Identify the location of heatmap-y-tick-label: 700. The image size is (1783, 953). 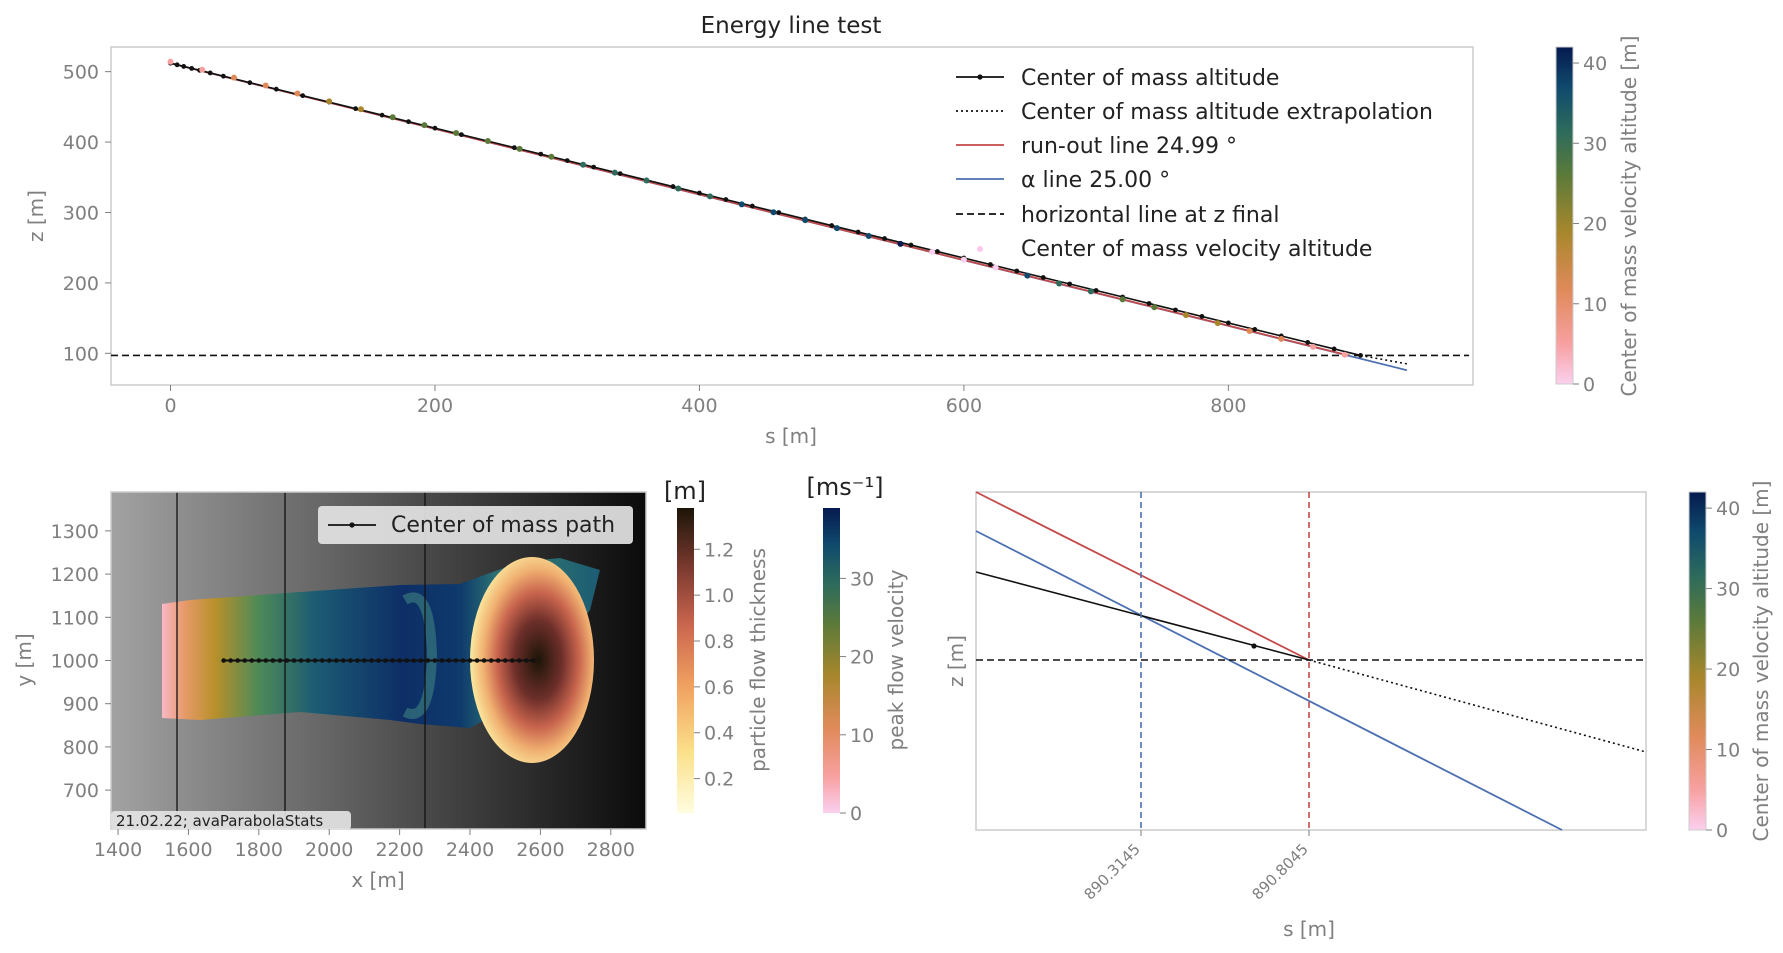
(81, 791).